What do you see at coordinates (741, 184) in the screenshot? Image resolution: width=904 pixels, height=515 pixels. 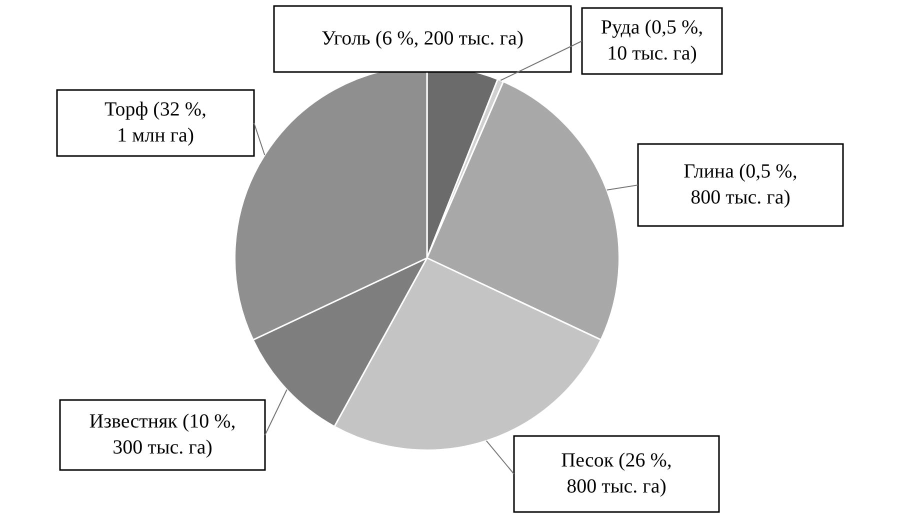 I see `slice-label: Глина (0,5 %, 800 тыс. га)` at bounding box center [741, 184].